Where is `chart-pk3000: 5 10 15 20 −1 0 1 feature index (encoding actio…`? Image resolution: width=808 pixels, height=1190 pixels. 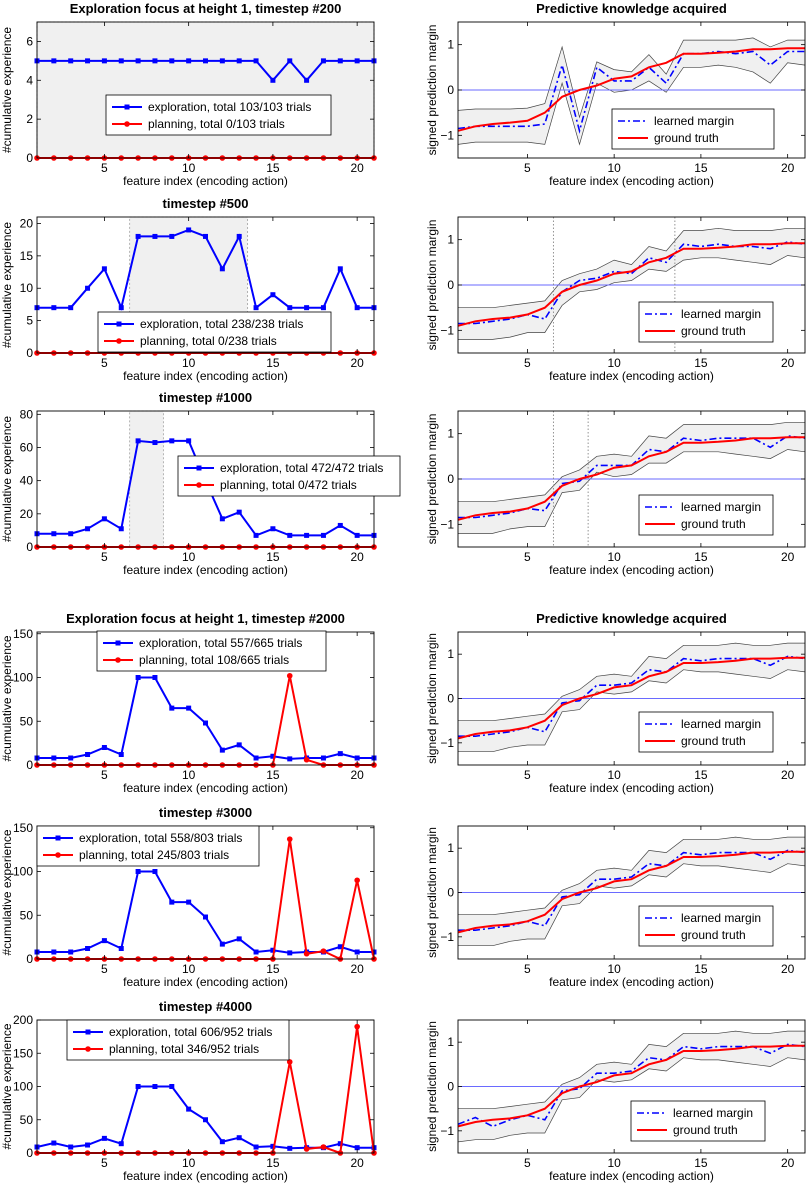
chart-pk3000: 5 10 15 20 −1 0 1 feature index (encoding actio… is located at coordinates (615, 907).